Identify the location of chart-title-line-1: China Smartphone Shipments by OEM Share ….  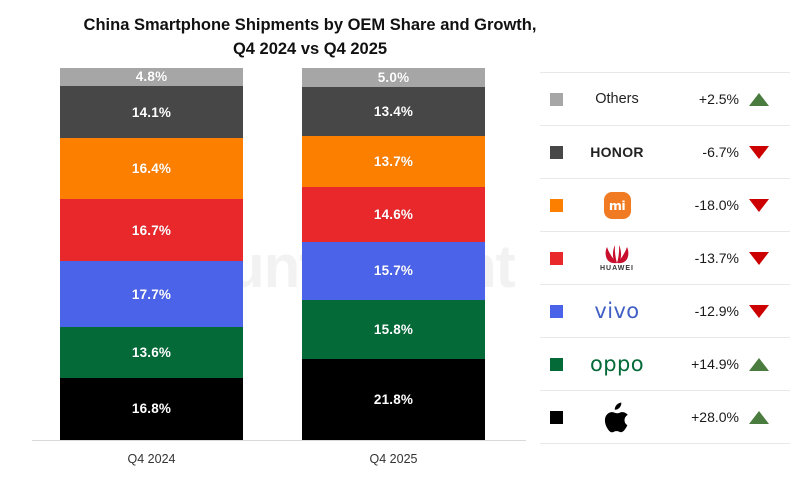
(310, 25).